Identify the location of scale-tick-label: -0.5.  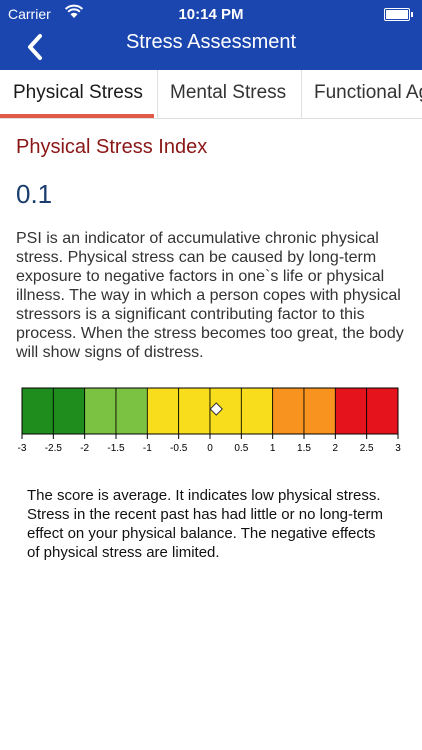
(179, 448).